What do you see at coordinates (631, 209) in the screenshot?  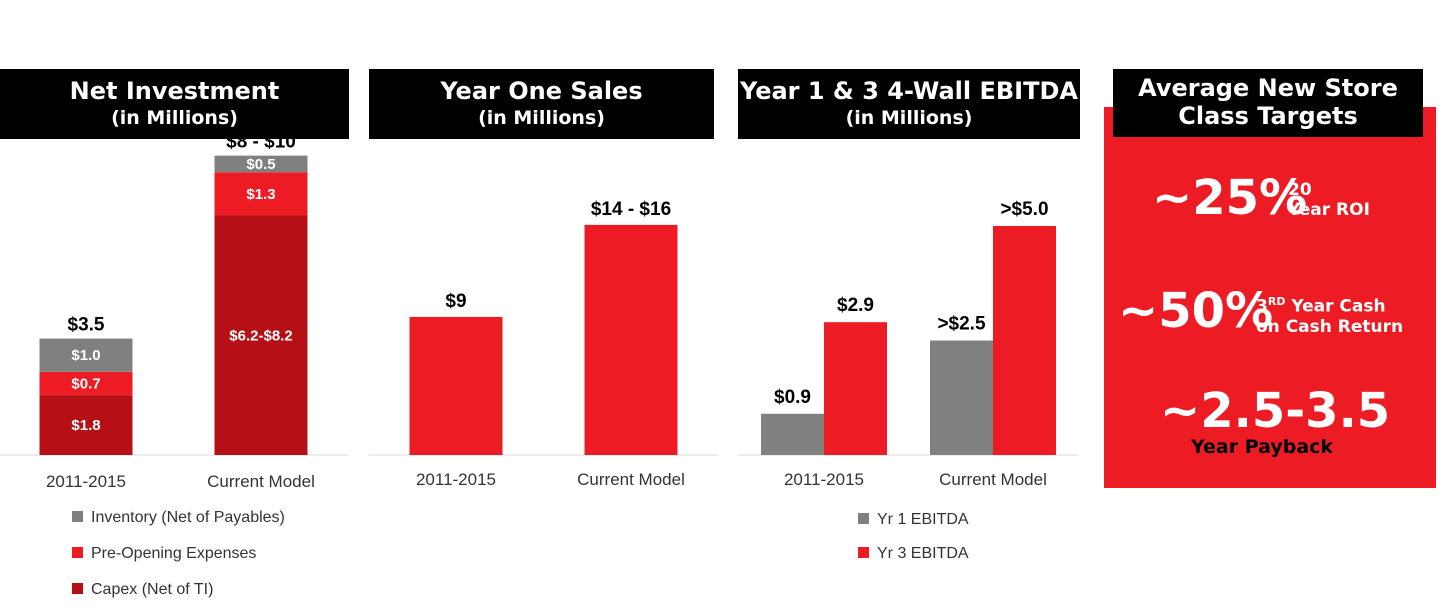 I see `value-label: $14 - $16` at bounding box center [631, 209].